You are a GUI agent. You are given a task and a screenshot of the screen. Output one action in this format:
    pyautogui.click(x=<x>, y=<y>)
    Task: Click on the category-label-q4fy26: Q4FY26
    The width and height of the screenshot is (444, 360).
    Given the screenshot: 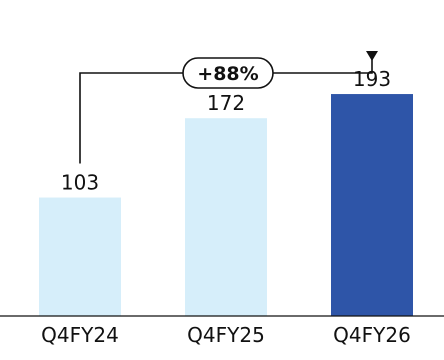 What is the action you would take?
    pyautogui.click(x=372, y=335)
    